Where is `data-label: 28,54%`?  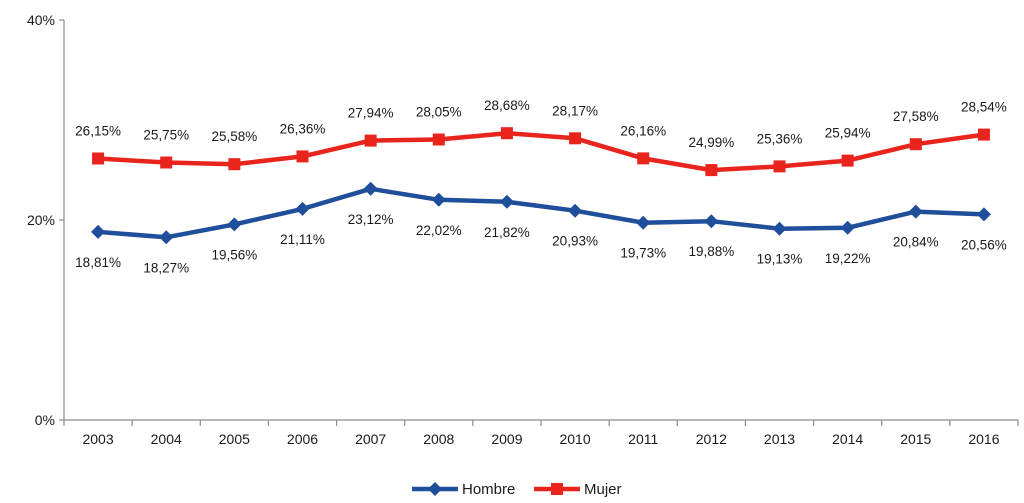
data-label: 28,54% is located at coordinates (984, 107).